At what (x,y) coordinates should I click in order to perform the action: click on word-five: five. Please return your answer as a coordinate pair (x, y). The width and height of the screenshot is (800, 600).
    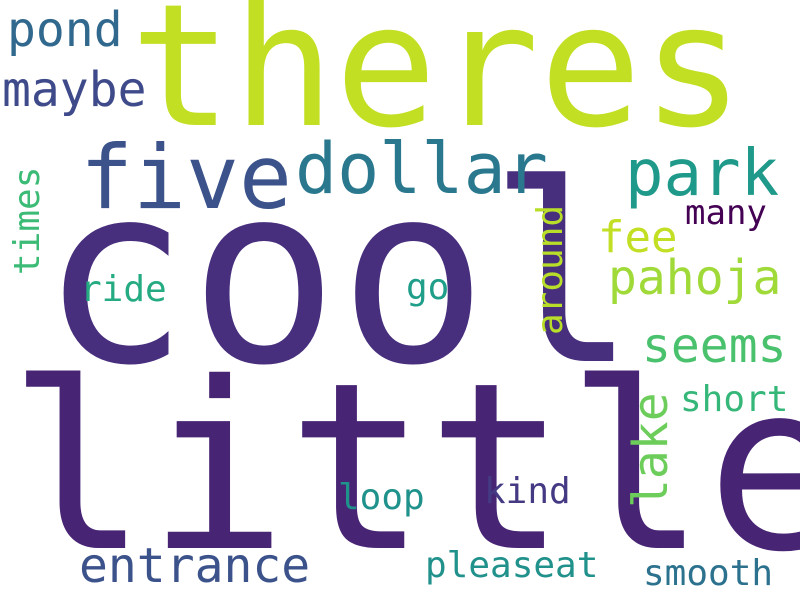
    Looking at the image, I should click on (186, 177).